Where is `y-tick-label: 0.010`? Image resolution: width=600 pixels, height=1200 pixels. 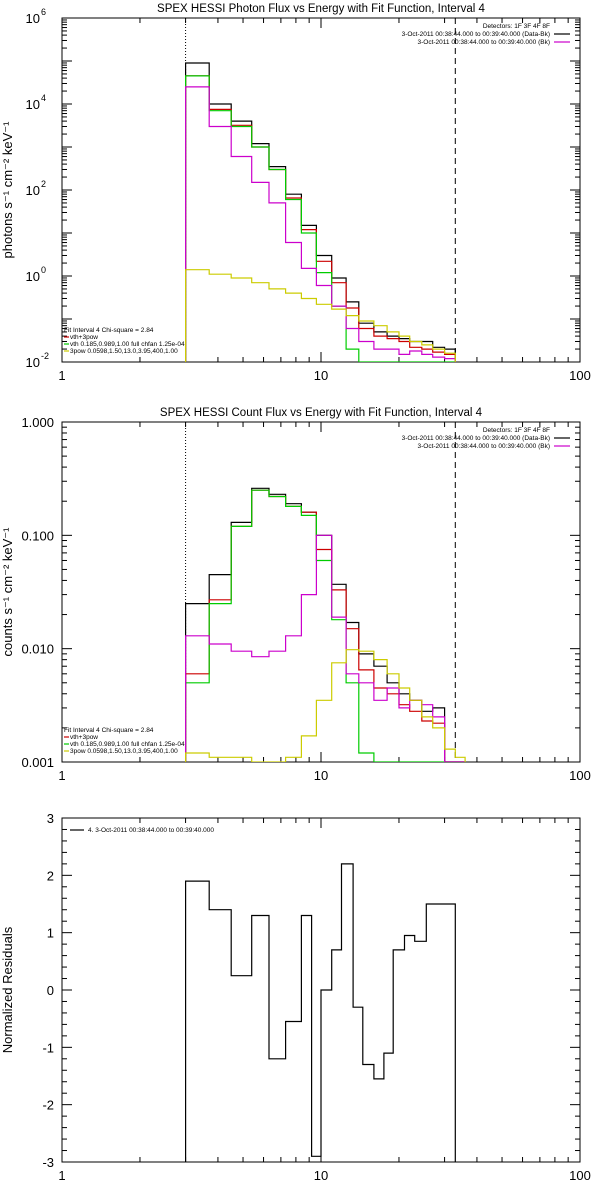
y-tick-label: 0.010 is located at coordinates (37, 649).